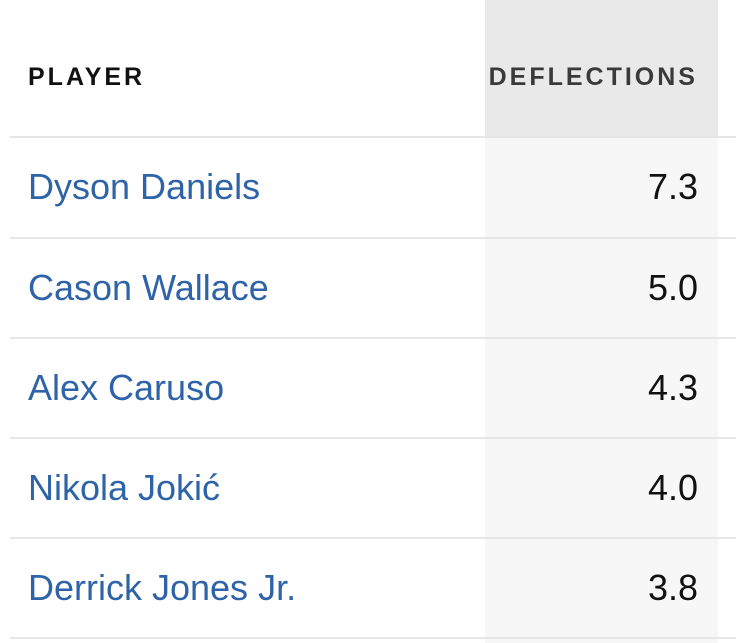  Describe the element at coordinates (148, 287) in the screenshot. I see `player-link: Cason Wallace` at that location.